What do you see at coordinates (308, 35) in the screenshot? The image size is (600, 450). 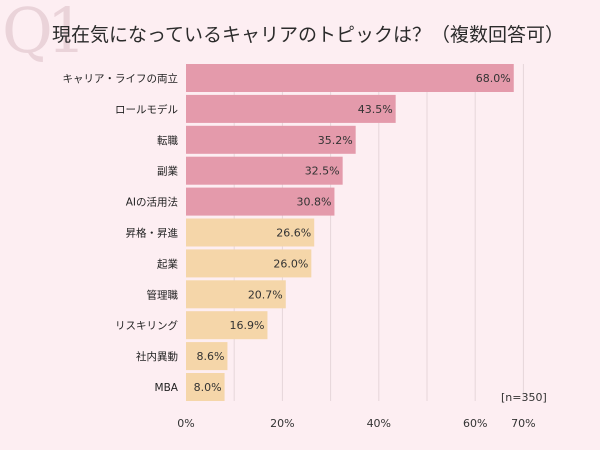 I see `chart-title: 現在気になっているキャリアのトピックは？（複数回答可）` at bounding box center [308, 35].